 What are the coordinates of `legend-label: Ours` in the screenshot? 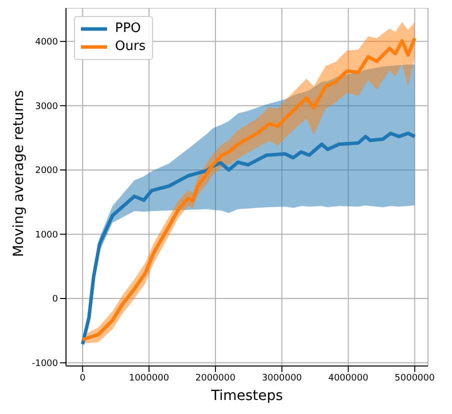 It's located at (130, 47).